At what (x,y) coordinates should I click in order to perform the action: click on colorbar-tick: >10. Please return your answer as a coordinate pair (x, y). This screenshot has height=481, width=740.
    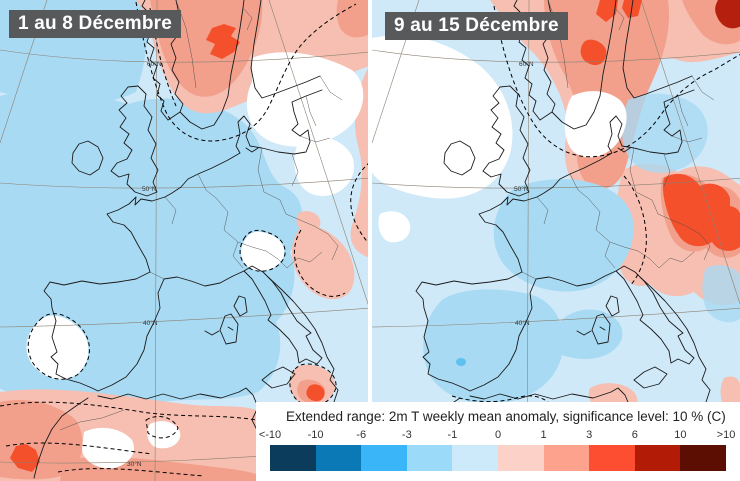
    Looking at the image, I should click on (726, 435).